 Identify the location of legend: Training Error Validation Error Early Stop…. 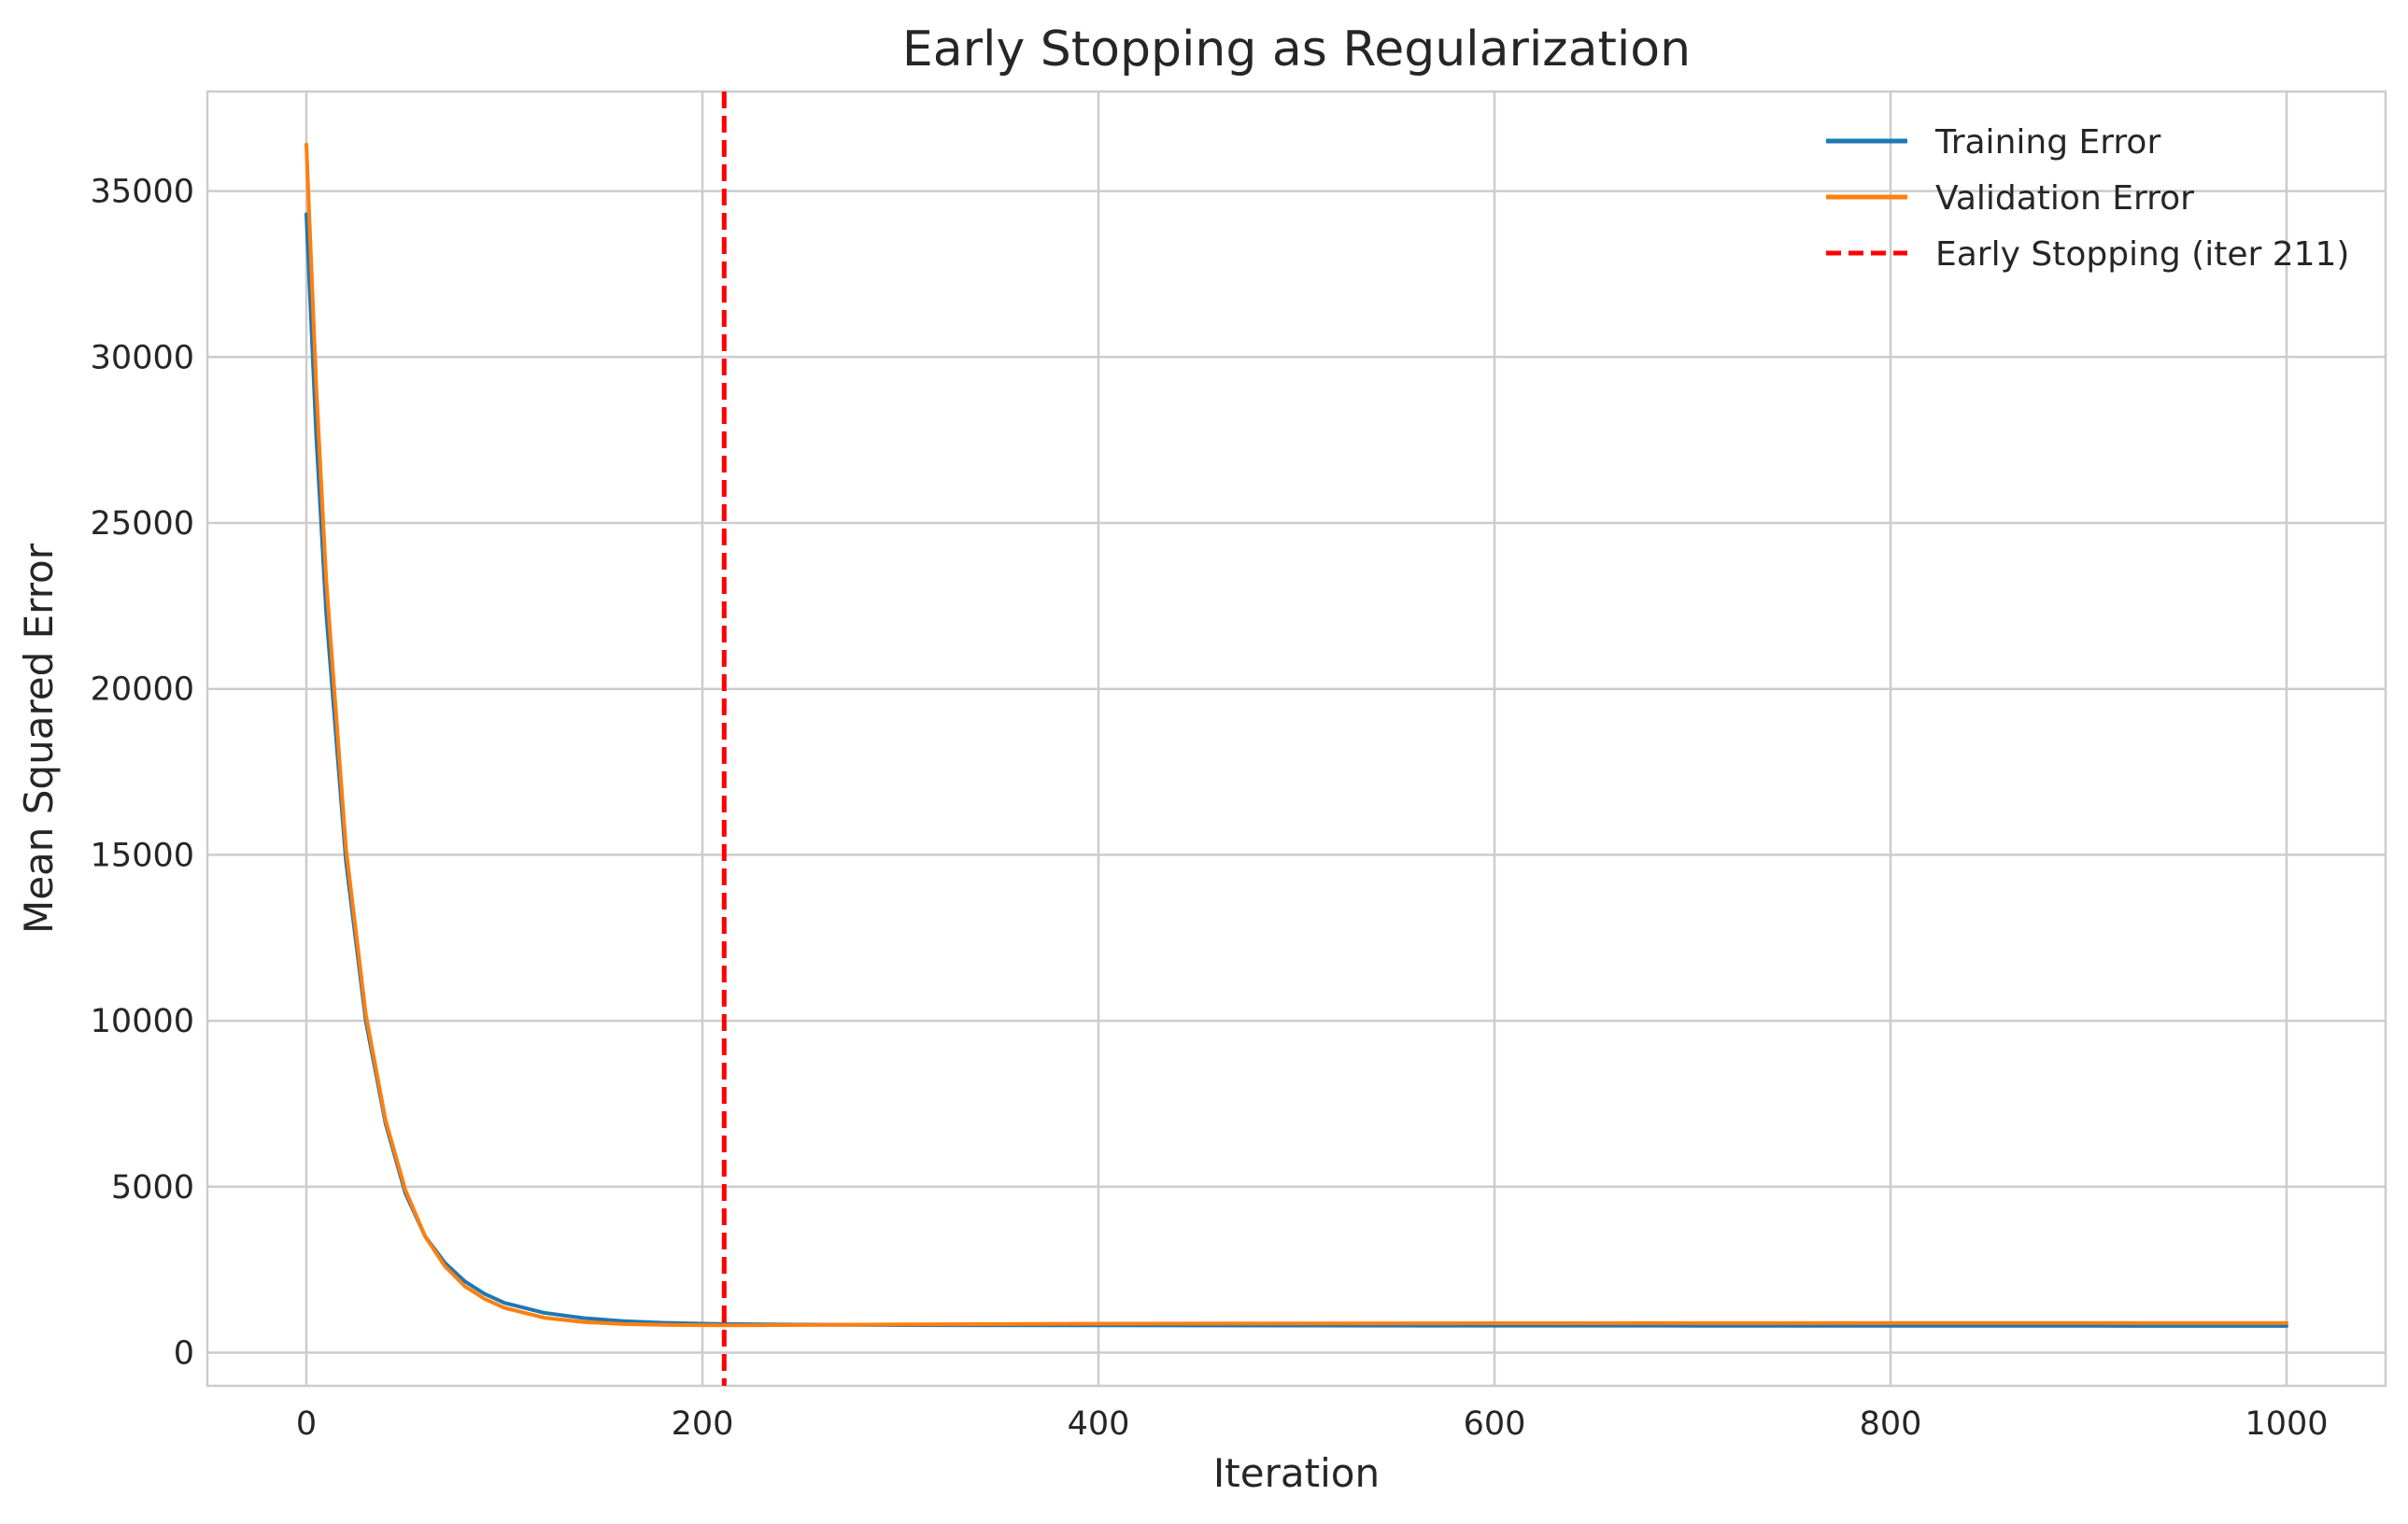
(2087, 199).